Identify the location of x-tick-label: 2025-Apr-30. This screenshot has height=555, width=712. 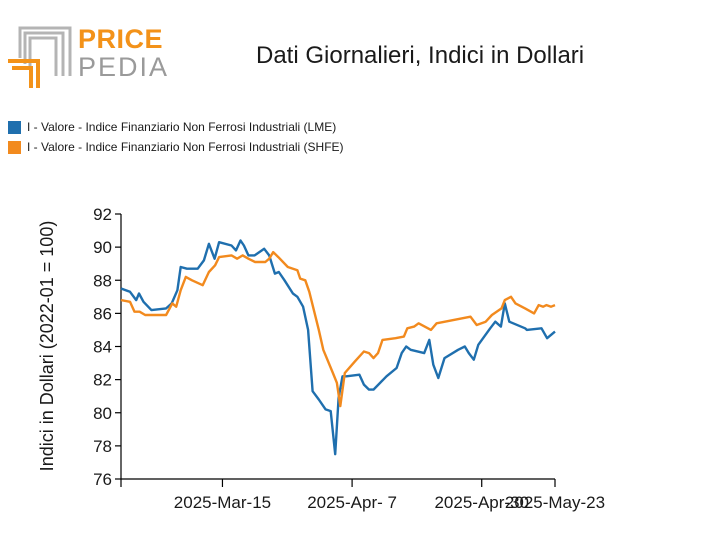
(481, 502).